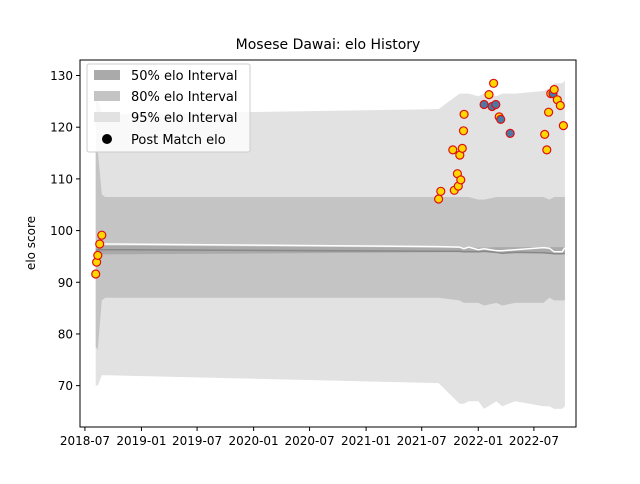 The width and height of the screenshot is (640, 484). Describe the element at coordinates (366, 441) in the screenshot. I see `x-tick-label: 2021-01` at that location.